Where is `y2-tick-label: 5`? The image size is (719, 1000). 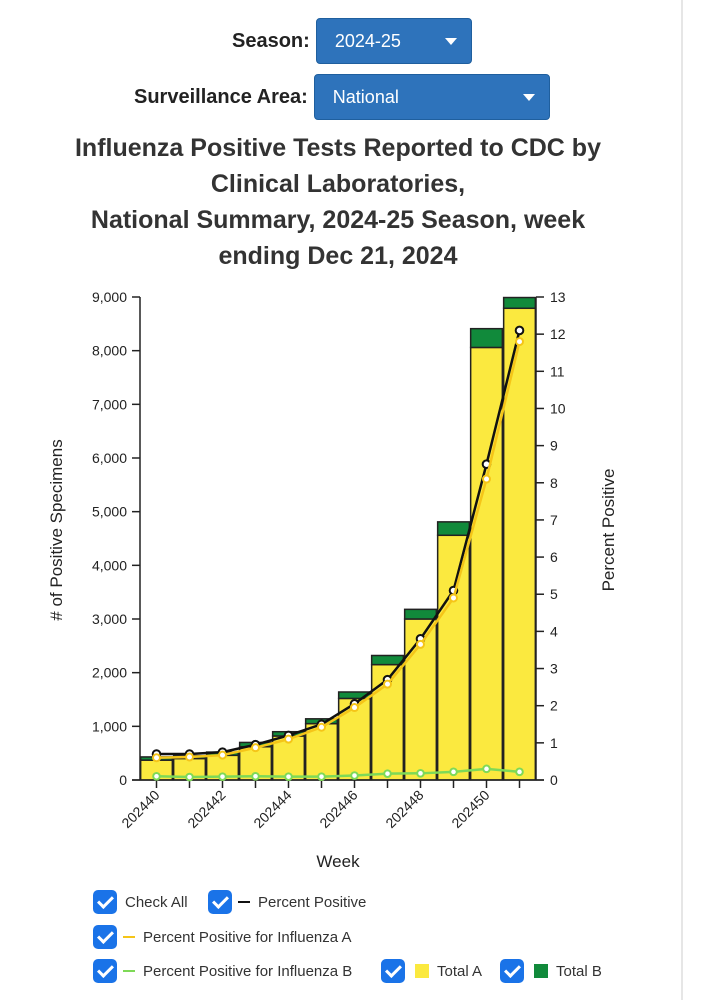
y2-tick-label: 5 is located at coordinates (554, 594).